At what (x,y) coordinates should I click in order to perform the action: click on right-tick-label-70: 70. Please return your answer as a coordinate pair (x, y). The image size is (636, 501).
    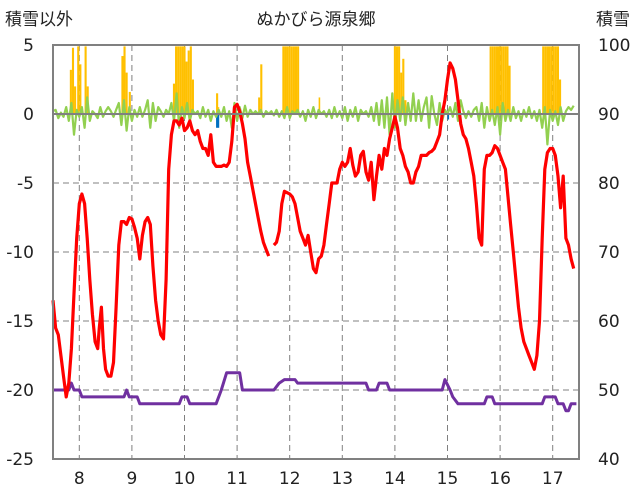
    Looking at the image, I should click on (609, 253).